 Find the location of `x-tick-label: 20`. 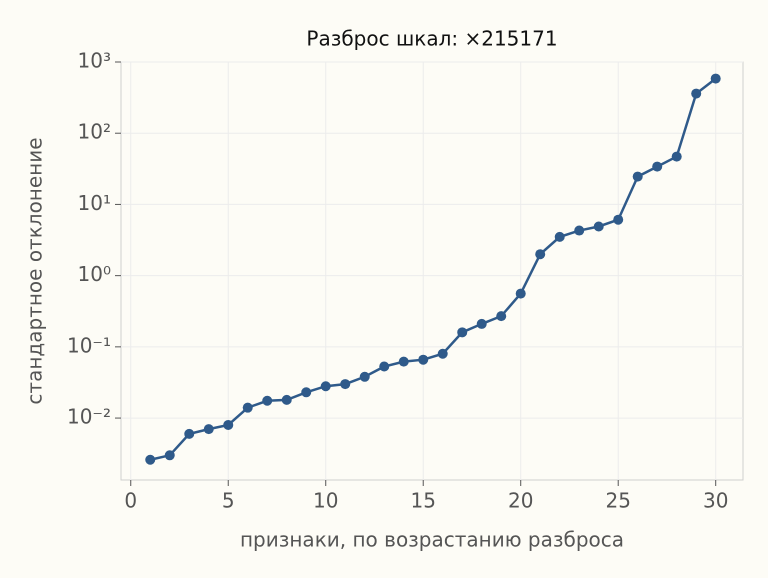

x-tick-label: 20 is located at coordinates (520, 501).